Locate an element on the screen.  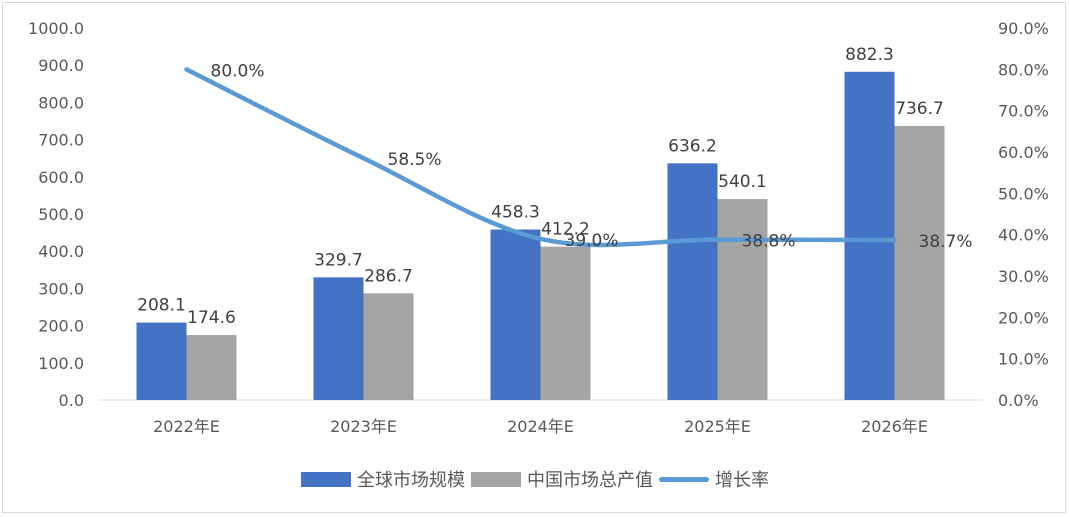
right-tick-label: 90.0% is located at coordinates (1023, 28).